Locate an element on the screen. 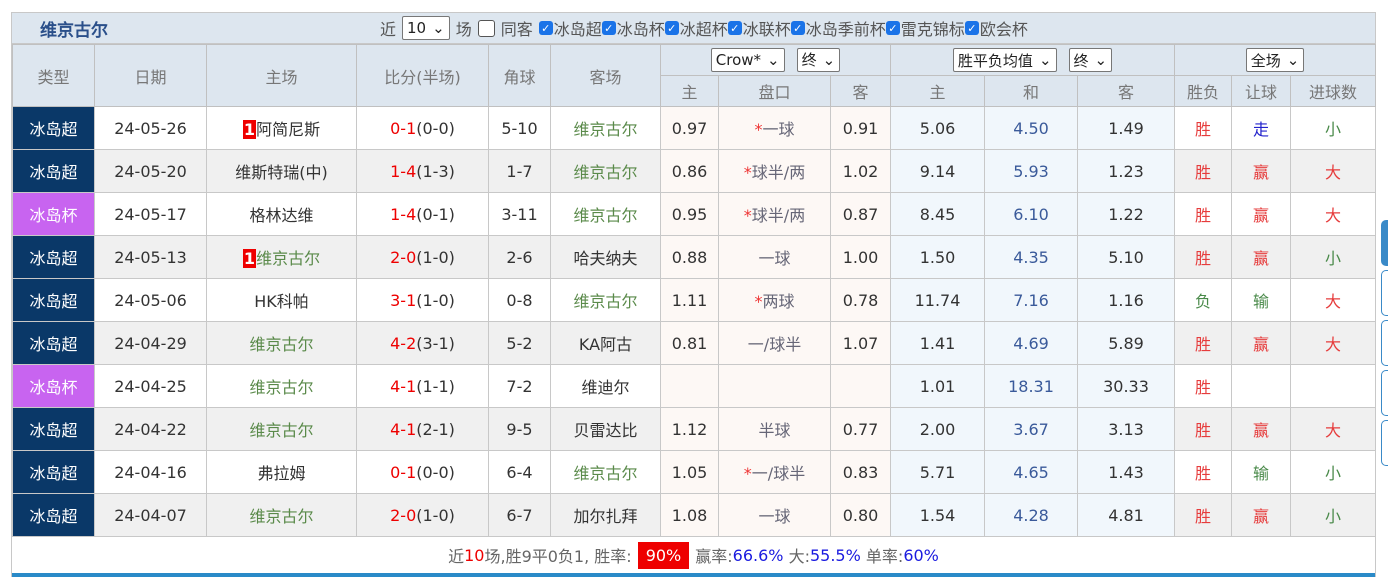 This screenshot has width=1388, height=577. handicap-line-value: 球半/两 is located at coordinates (778, 172).